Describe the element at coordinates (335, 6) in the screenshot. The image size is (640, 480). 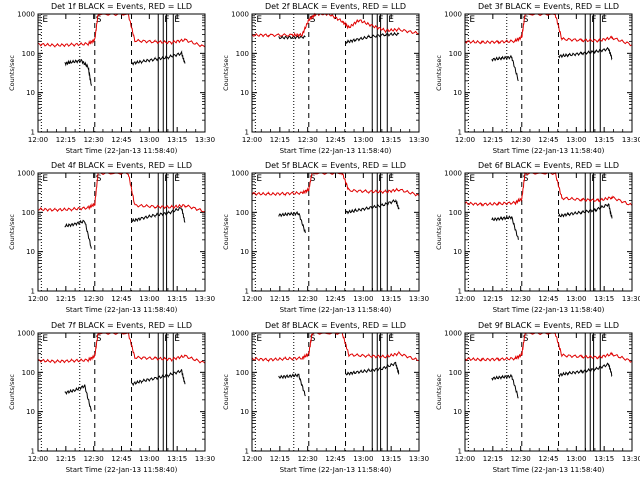
I see `panel-title: Det 2f BLACK = Events, RED = LLD` at that location.